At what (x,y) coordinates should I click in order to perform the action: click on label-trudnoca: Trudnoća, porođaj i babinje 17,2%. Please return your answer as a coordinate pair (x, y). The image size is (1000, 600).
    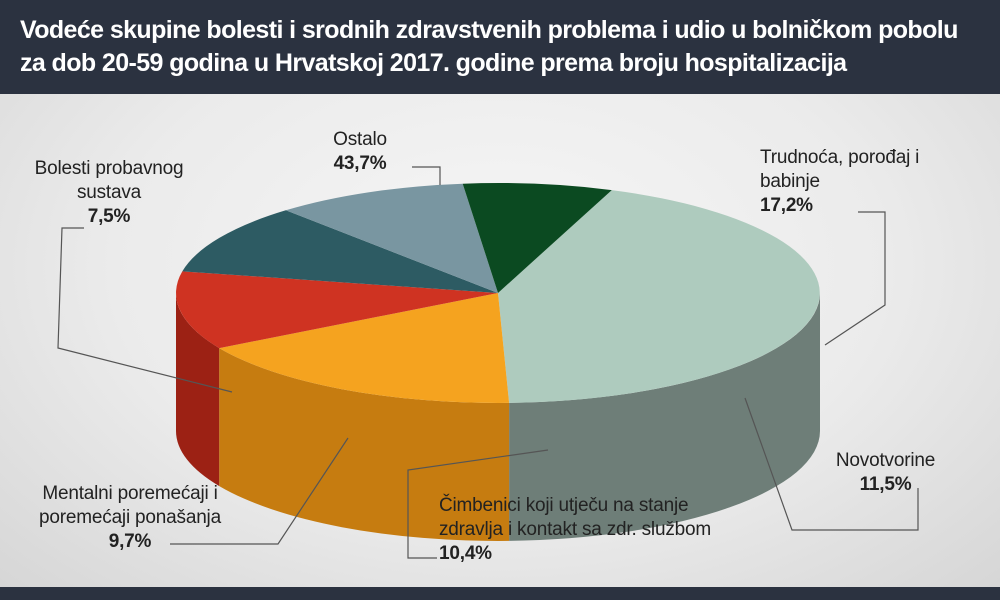
    Looking at the image, I should click on (862, 182).